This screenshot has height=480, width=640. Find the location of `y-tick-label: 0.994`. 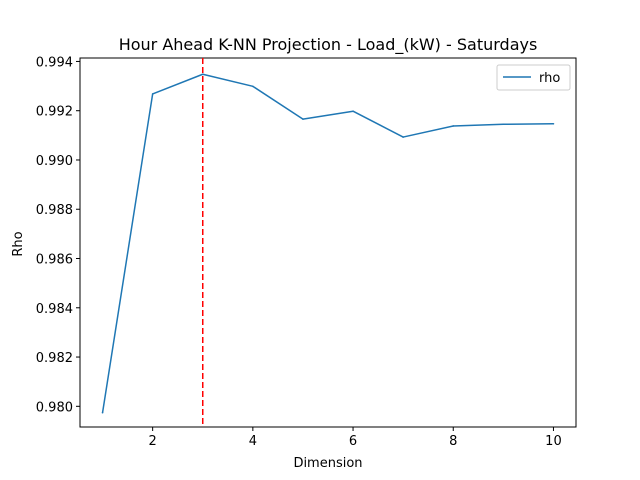

y-tick-label: 0.994 is located at coordinates (54, 62).